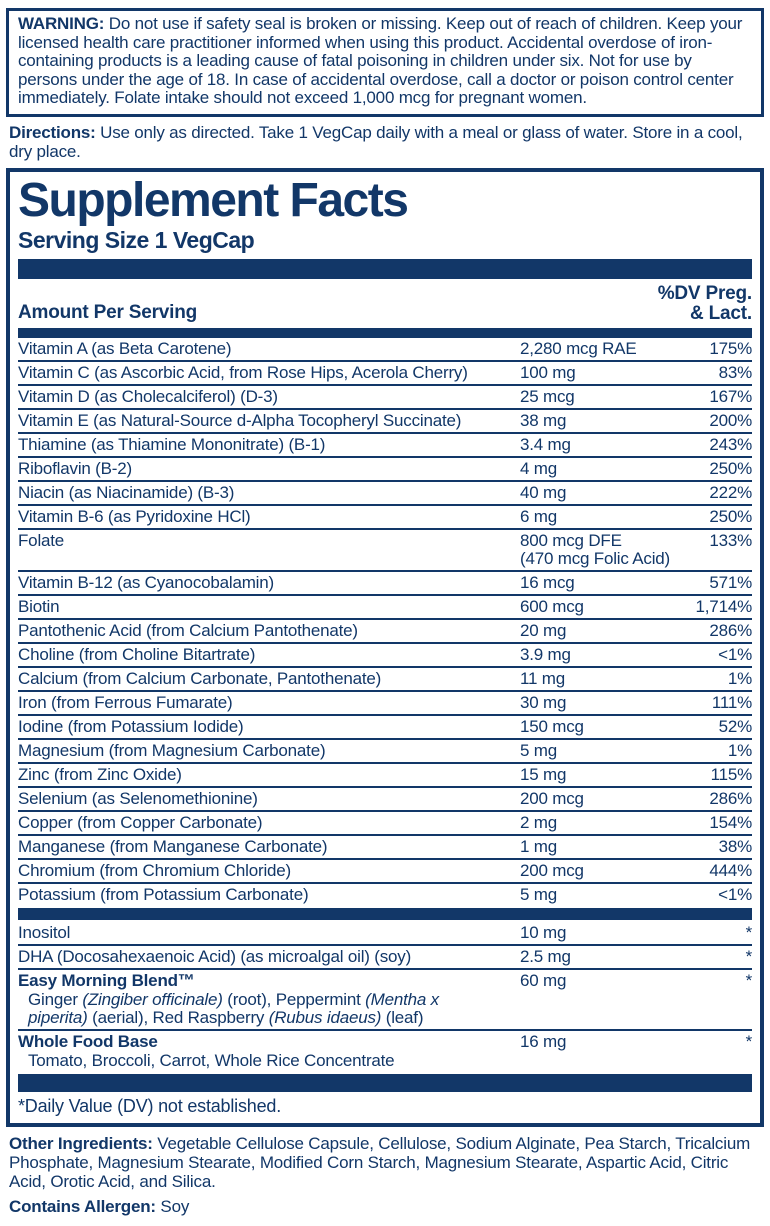  What do you see at coordinates (385, 608) in the screenshot?
I see `table-row: Biotin 600 mcg 1,714%` at bounding box center [385, 608].